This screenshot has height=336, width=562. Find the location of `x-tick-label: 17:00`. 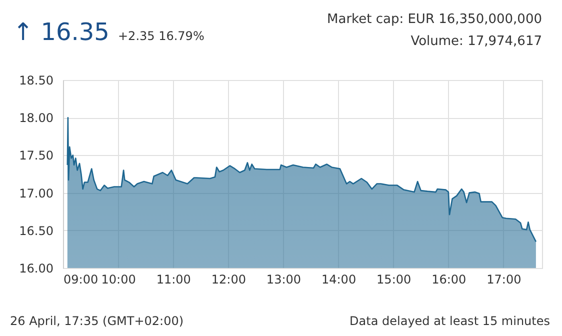

x-tick-label: 17:00 is located at coordinates (504, 279).